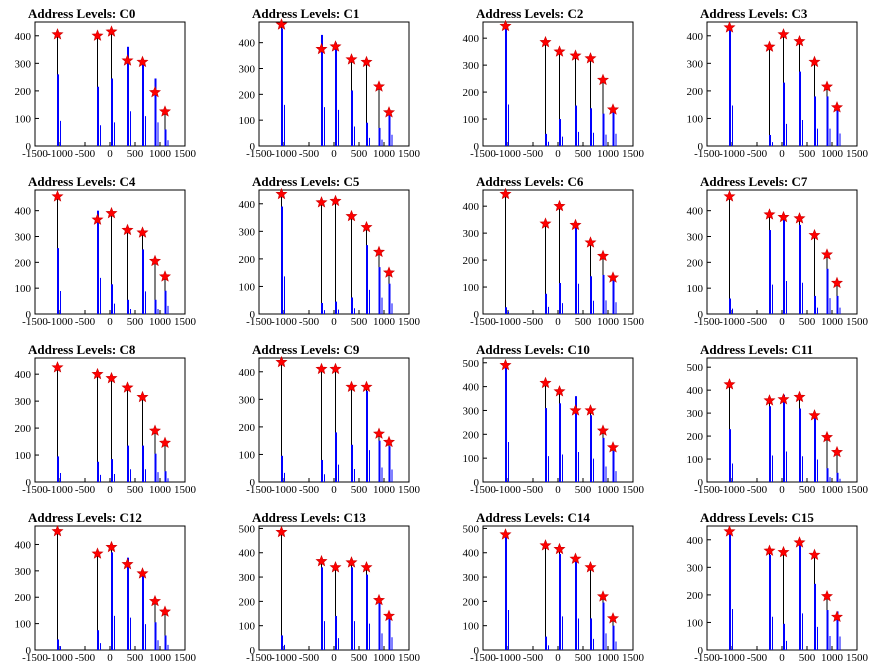  I want to click on x-tick-label: 1000, so click(160, 658).